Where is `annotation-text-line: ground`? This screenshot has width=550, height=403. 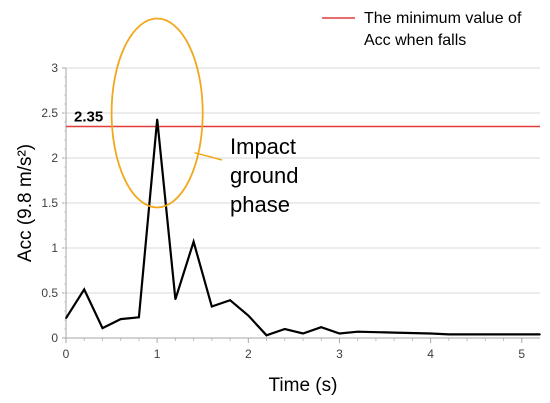
annotation-text-line: ground is located at coordinates (264, 175).